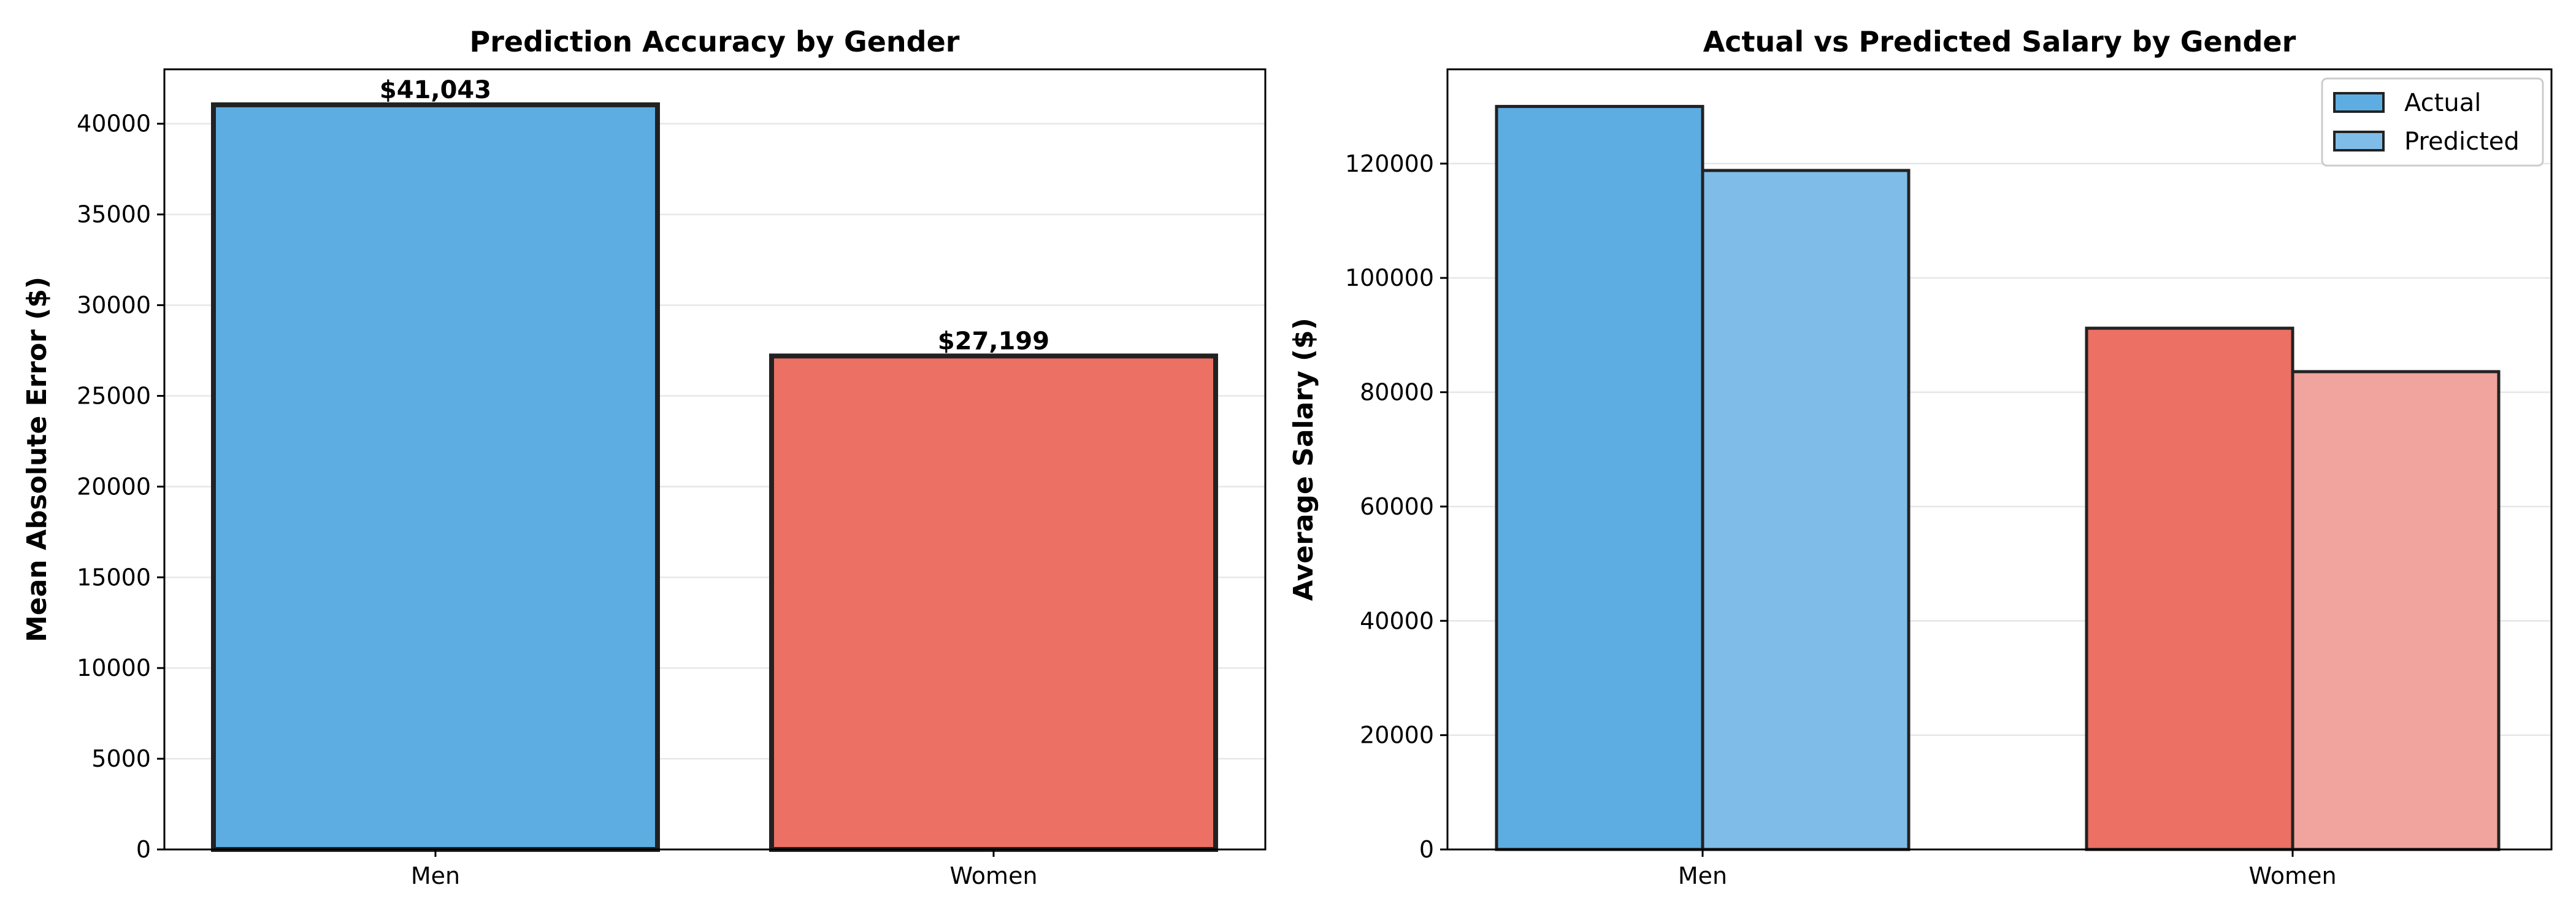 The image size is (2576, 920). Describe the element at coordinates (37, 459) in the screenshot. I see `mae-y-axis-label: Mean Absolute Error ($)` at that location.